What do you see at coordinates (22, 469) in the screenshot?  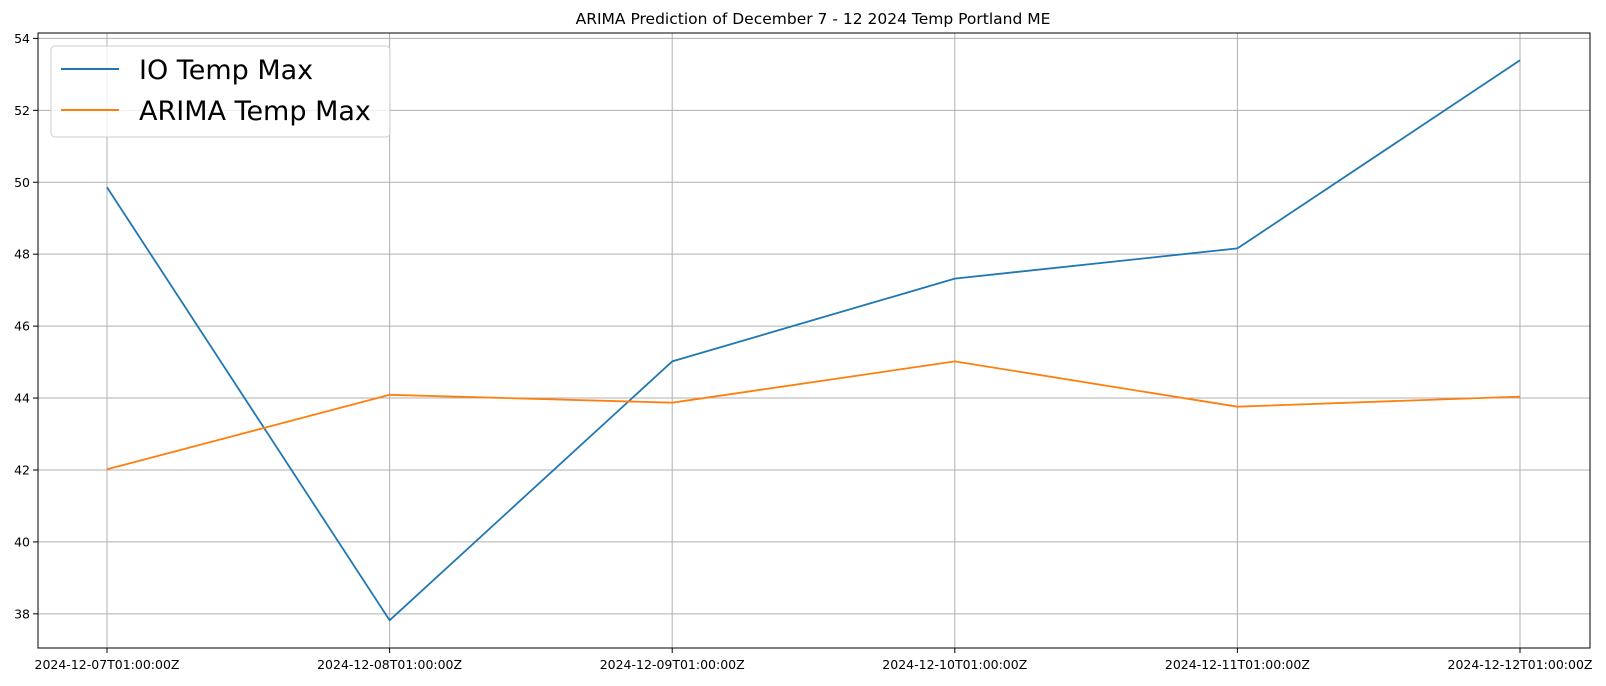 I see `y-tick-label: 42` at bounding box center [22, 469].